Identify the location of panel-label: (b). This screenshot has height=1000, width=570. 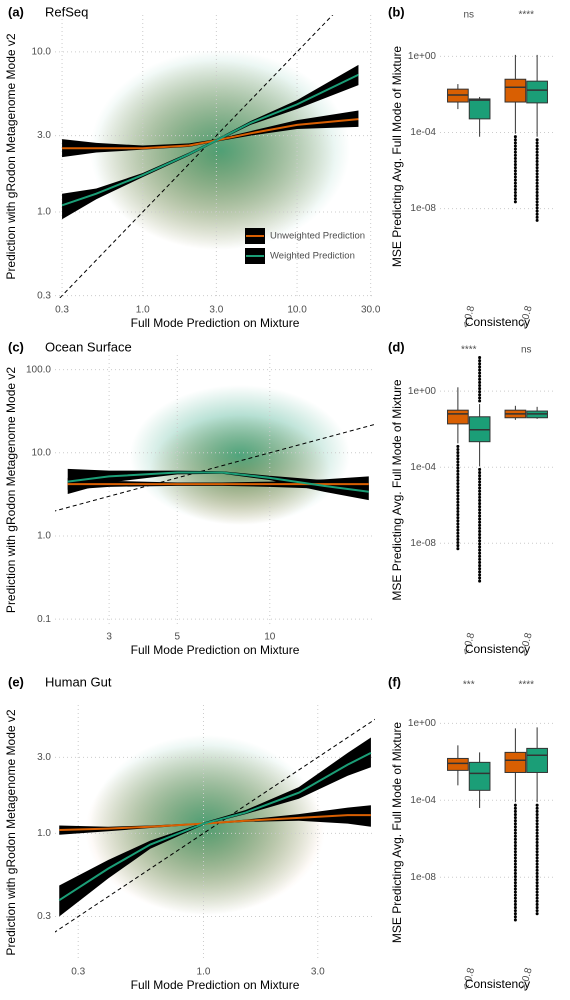
(396, 11).